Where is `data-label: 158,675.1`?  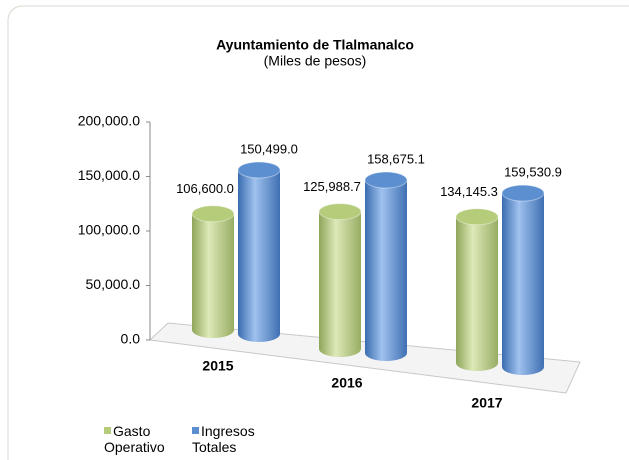
data-label: 158,675.1 is located at coordinates (396, 158).